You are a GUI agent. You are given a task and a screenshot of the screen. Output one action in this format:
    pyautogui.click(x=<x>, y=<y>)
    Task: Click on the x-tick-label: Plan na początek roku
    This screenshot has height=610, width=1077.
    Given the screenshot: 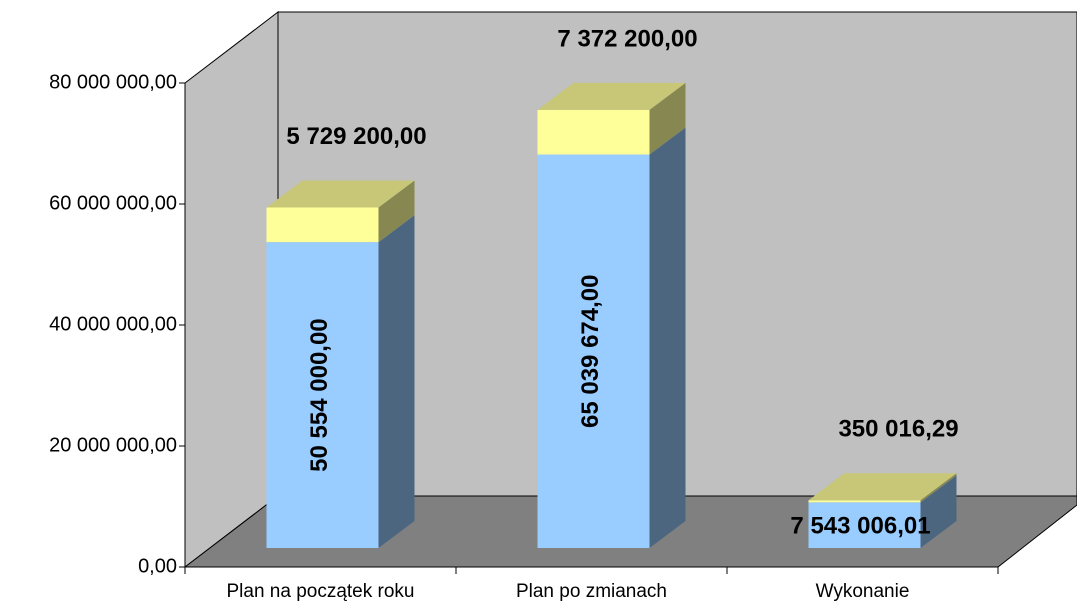 What is the action you would take?
    pyautogui.click(x=320, y=591)
    